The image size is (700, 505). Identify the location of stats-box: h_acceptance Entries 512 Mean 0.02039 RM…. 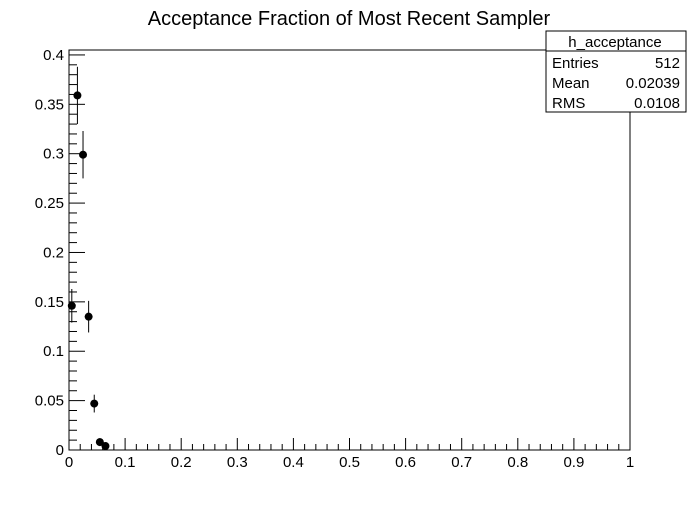
(616, 71).